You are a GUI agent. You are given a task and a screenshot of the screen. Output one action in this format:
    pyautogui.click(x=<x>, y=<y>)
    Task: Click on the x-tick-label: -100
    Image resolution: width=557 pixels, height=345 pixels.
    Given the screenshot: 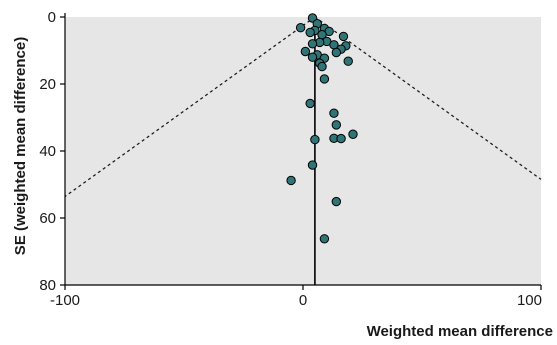 What is the action you would take?
    pyautogui.click(x=65, y=300)
    